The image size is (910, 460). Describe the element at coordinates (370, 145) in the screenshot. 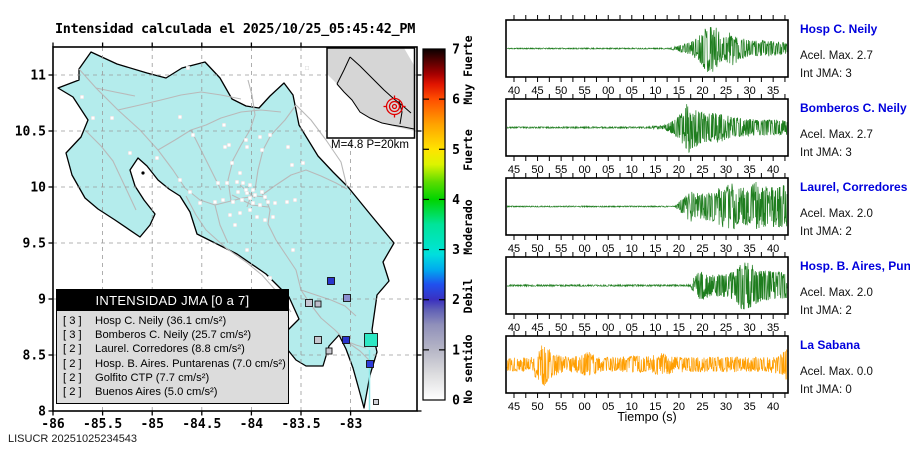

I see `event-magnitude-depth-label: M=4.8 P=20km` at that location.